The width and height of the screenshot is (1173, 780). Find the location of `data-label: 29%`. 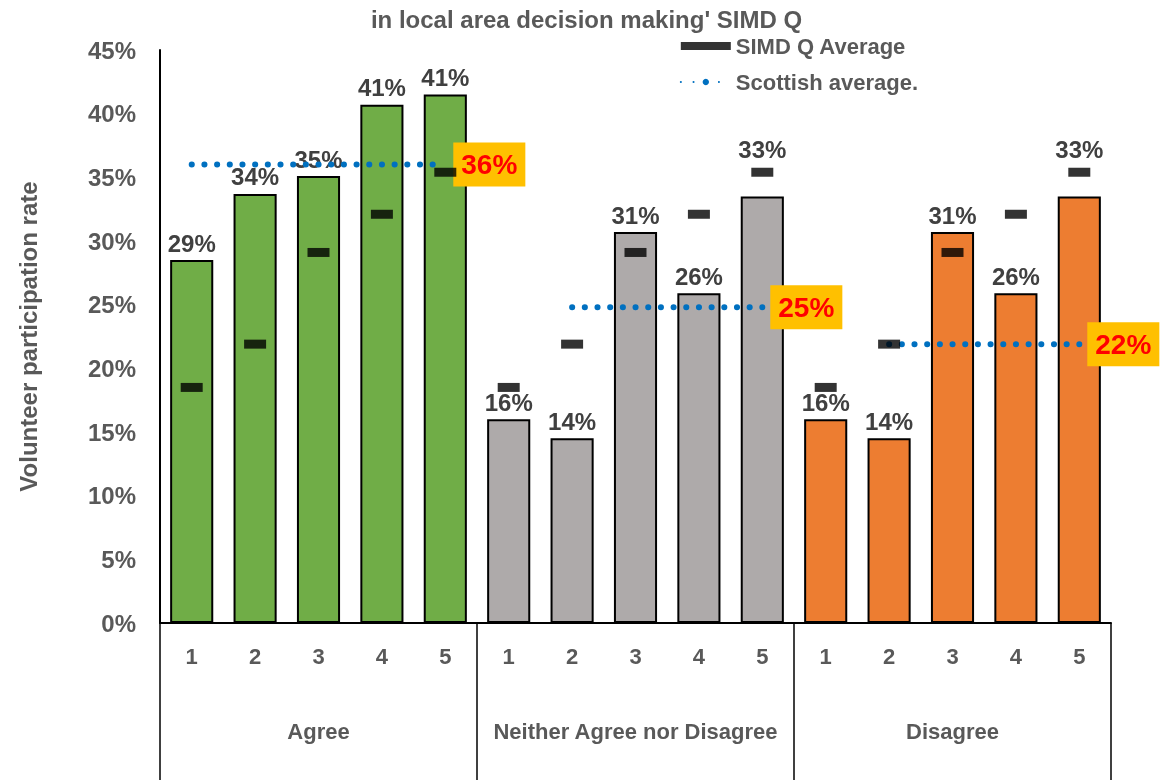

data-label: 29% is located at coordinates (191, 243).